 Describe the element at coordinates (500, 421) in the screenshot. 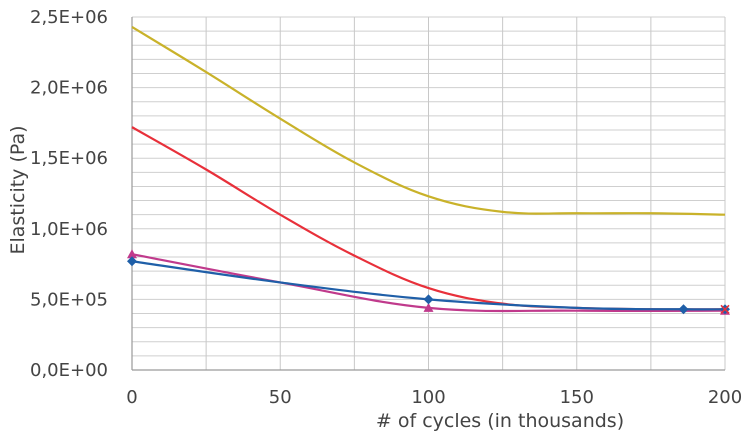

I see `x-axis-label: # of cycles (in thousands)` at that location.